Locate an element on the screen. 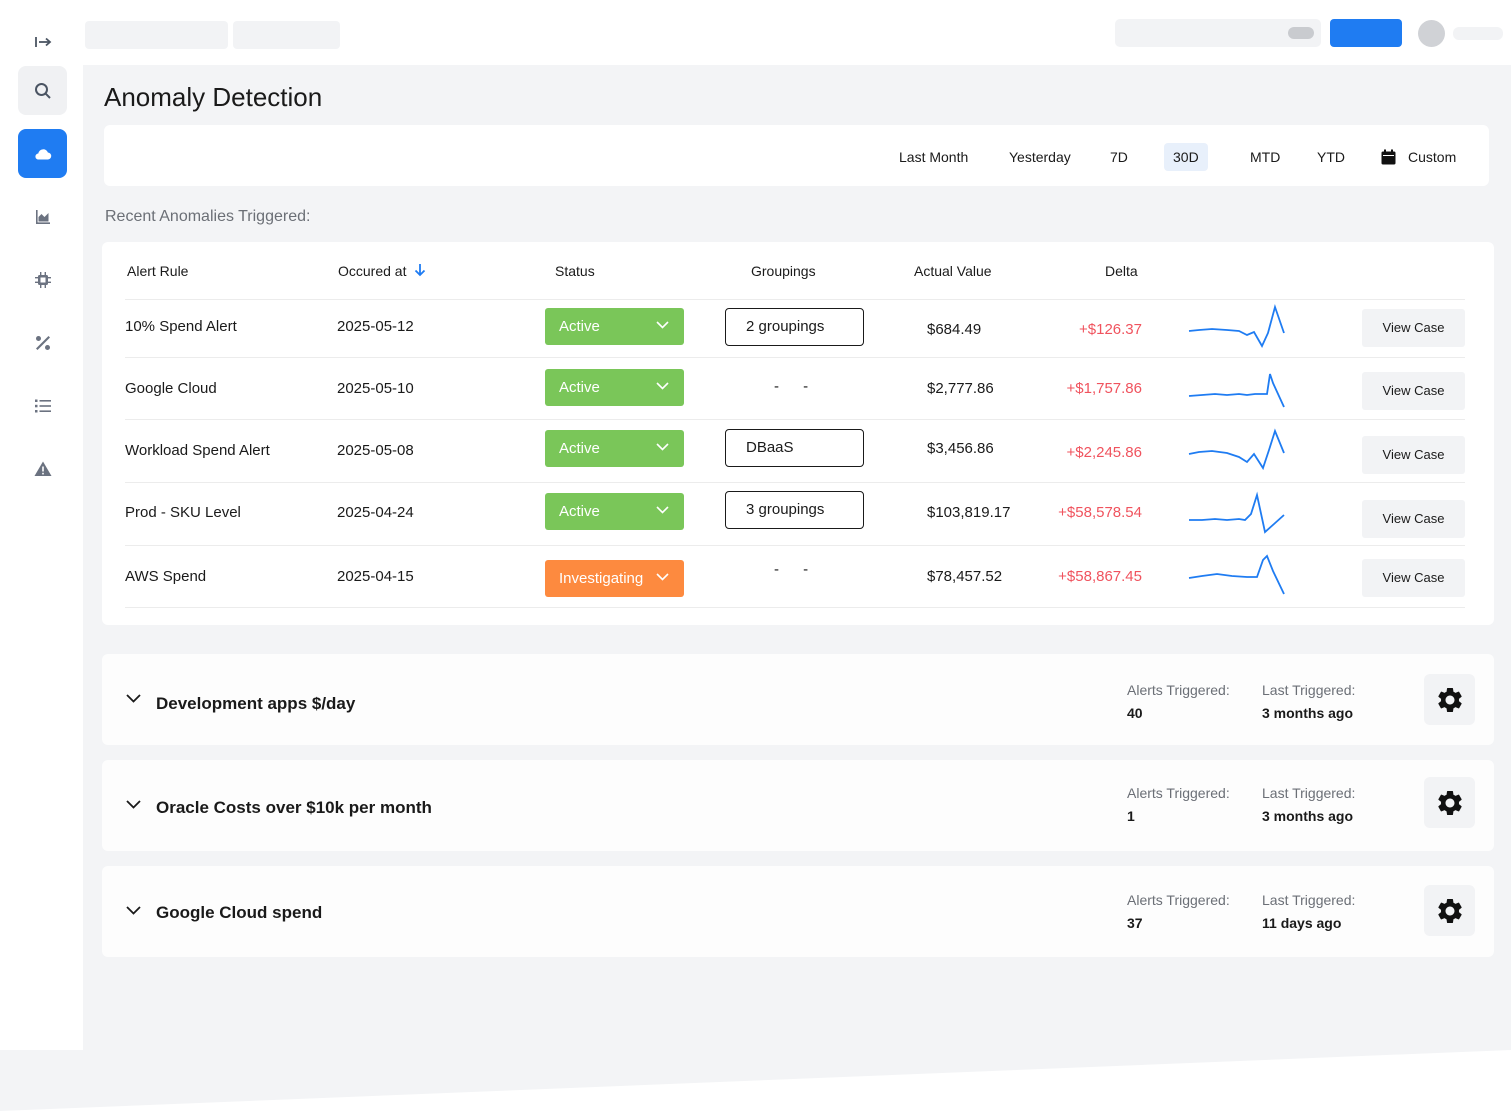  column-header-status: Status is located at coordinates (575, 271).